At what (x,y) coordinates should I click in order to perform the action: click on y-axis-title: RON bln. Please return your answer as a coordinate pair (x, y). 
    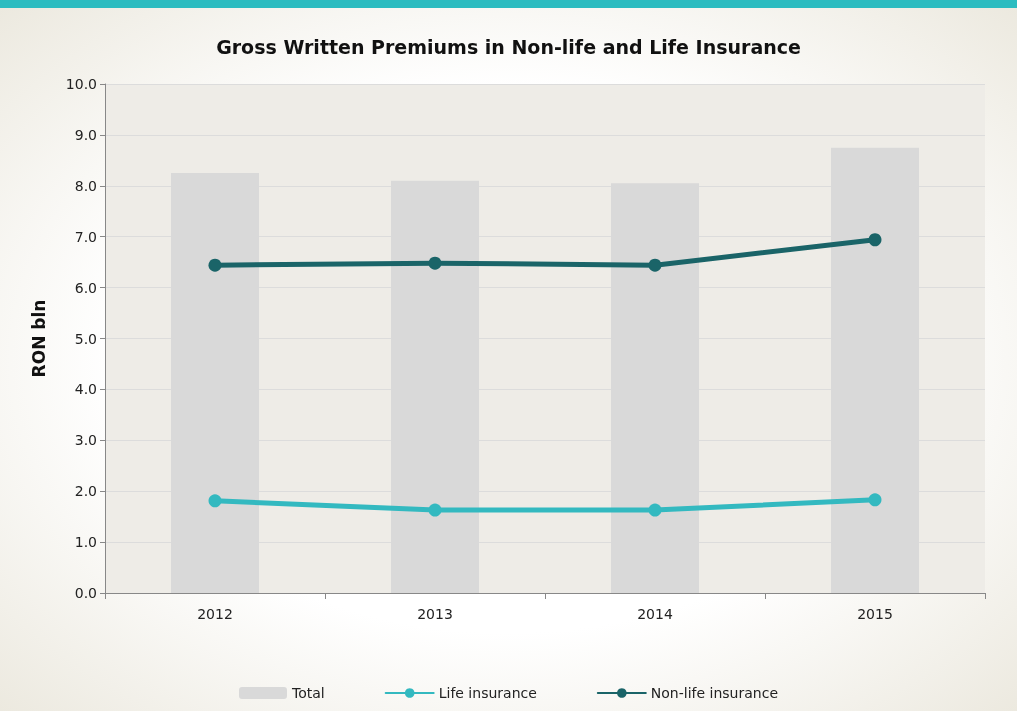
    Looking at the image, I should click on (38, 338).